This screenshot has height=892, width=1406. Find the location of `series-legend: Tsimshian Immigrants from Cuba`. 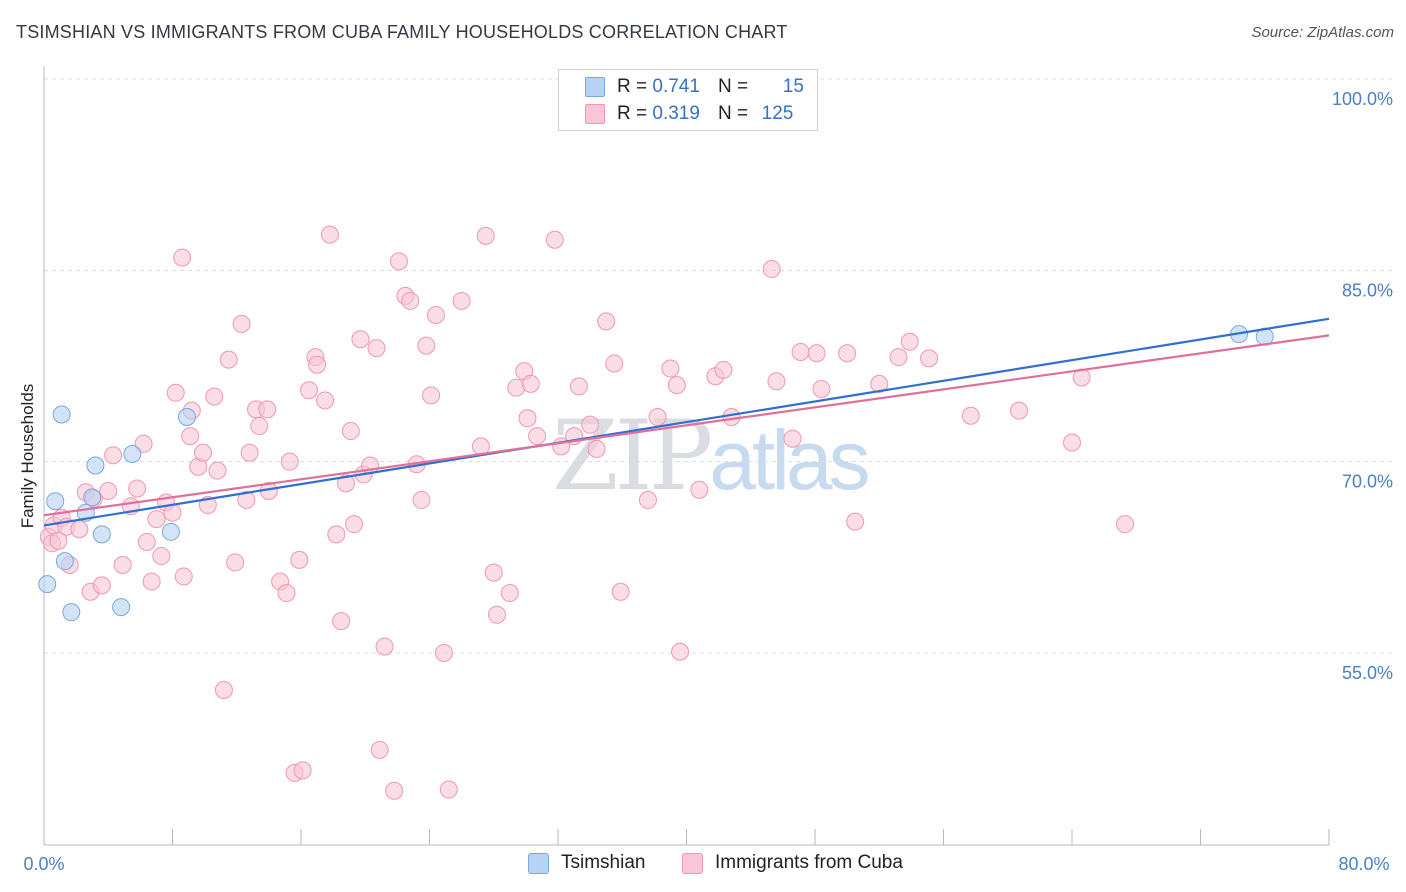

series-legend: Tsimshian Immigrants from Cuba is located at coordinates (703, 864).